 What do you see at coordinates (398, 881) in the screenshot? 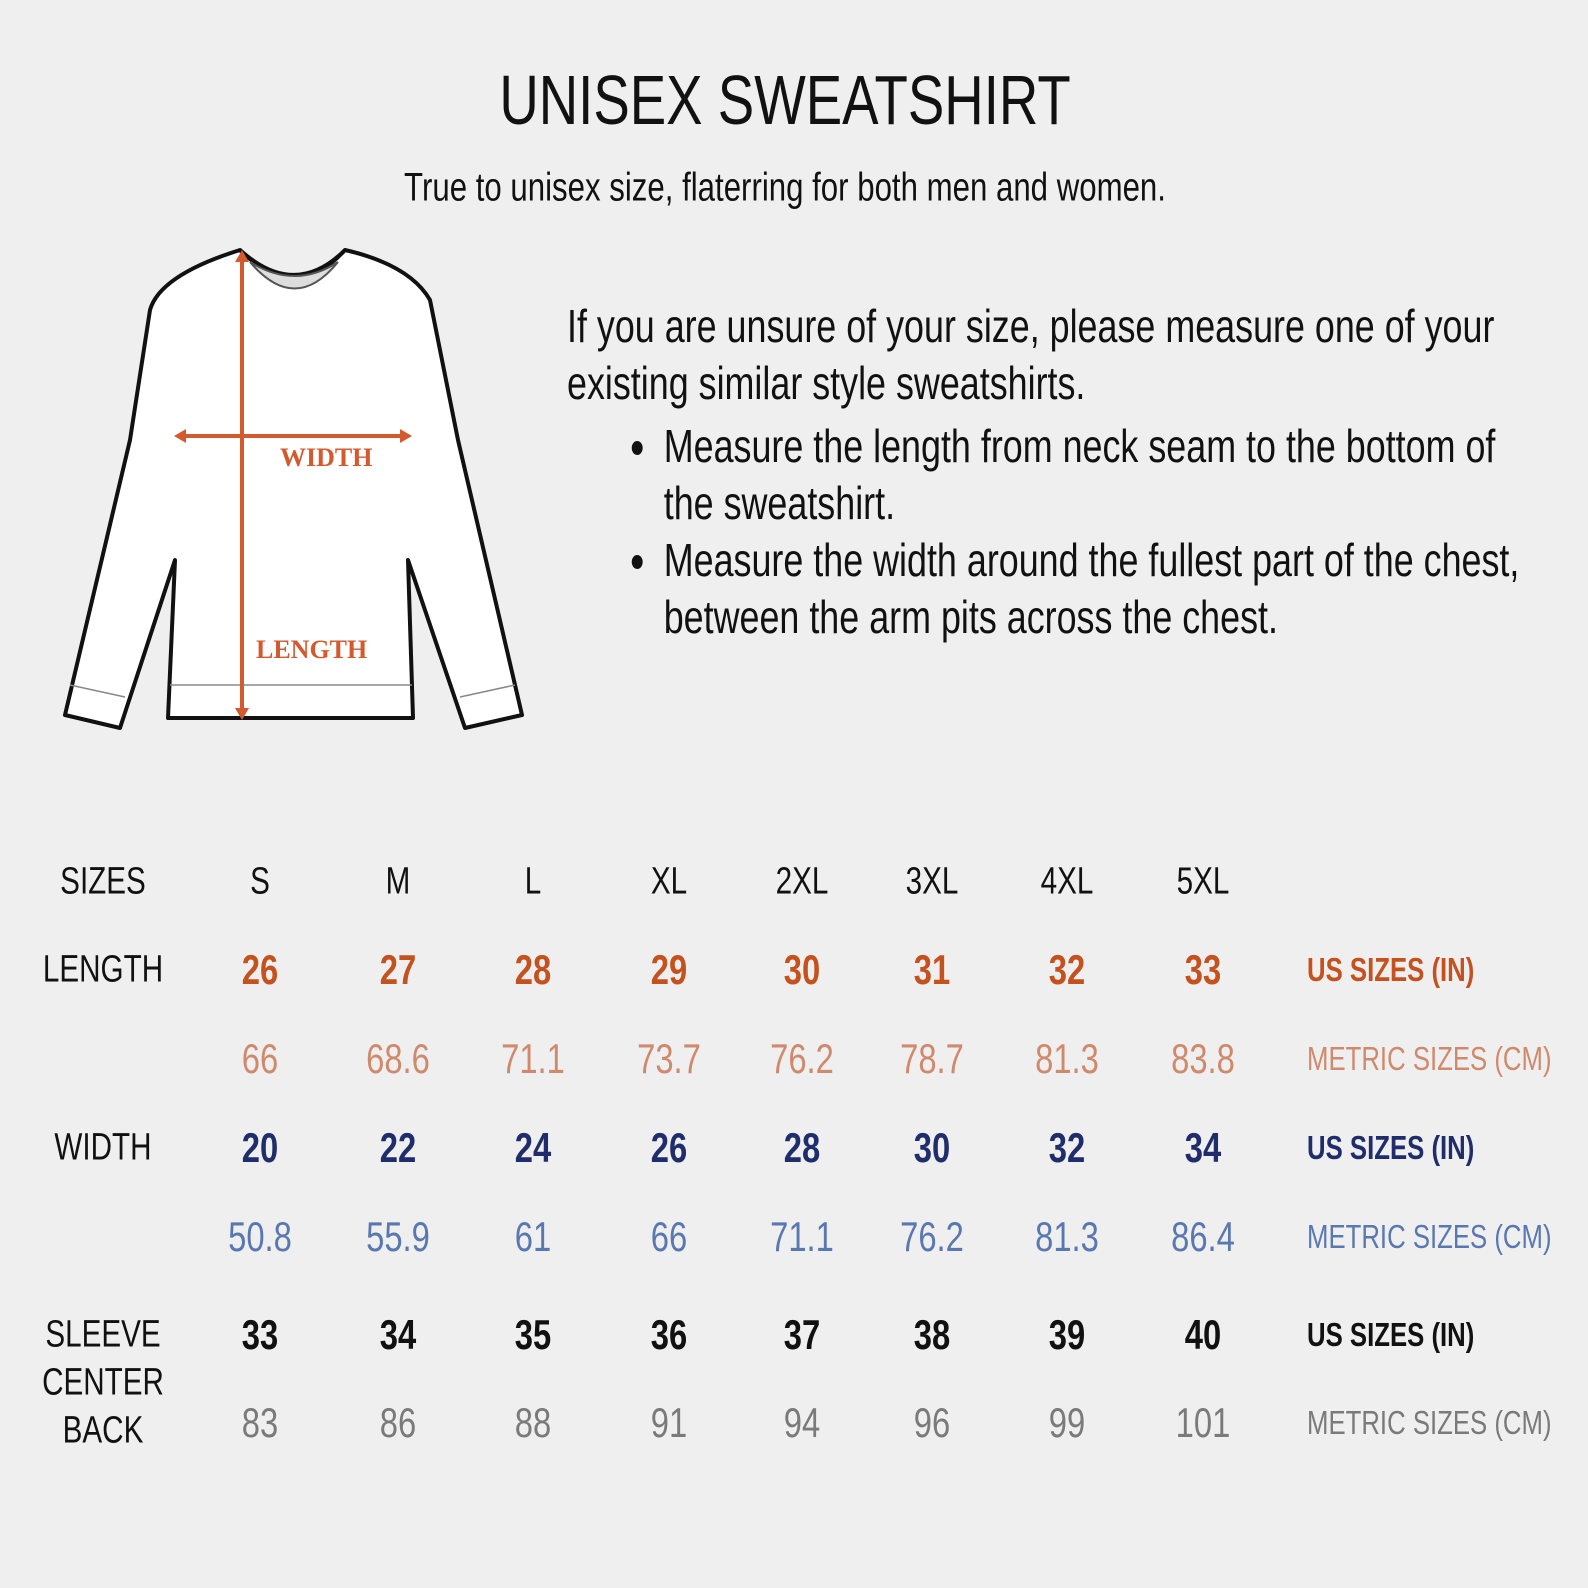
I see `size-header: M` at bounding box center [398, 881].